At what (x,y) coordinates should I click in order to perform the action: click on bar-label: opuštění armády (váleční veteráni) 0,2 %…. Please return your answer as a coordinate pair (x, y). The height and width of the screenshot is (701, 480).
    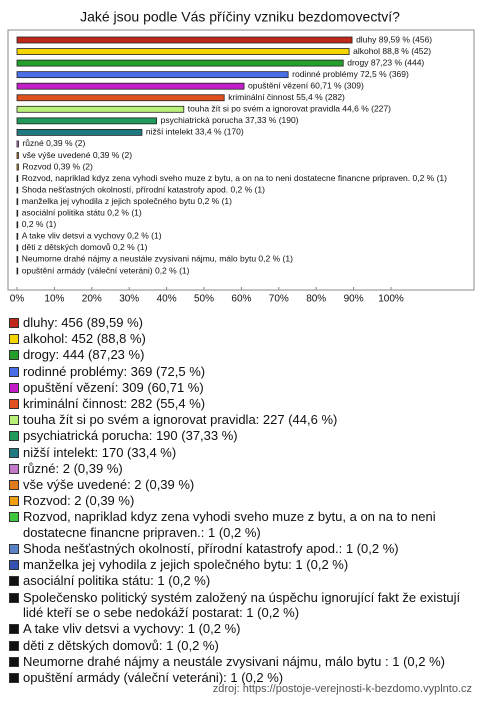
    Looking at the image, I should click on (106, 270).